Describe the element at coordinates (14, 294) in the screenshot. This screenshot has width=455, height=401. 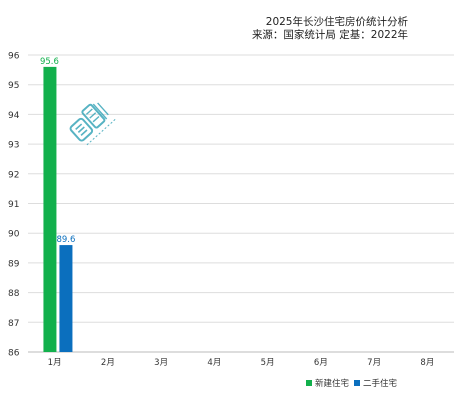
I see `y-tick-label: 88` at that location.